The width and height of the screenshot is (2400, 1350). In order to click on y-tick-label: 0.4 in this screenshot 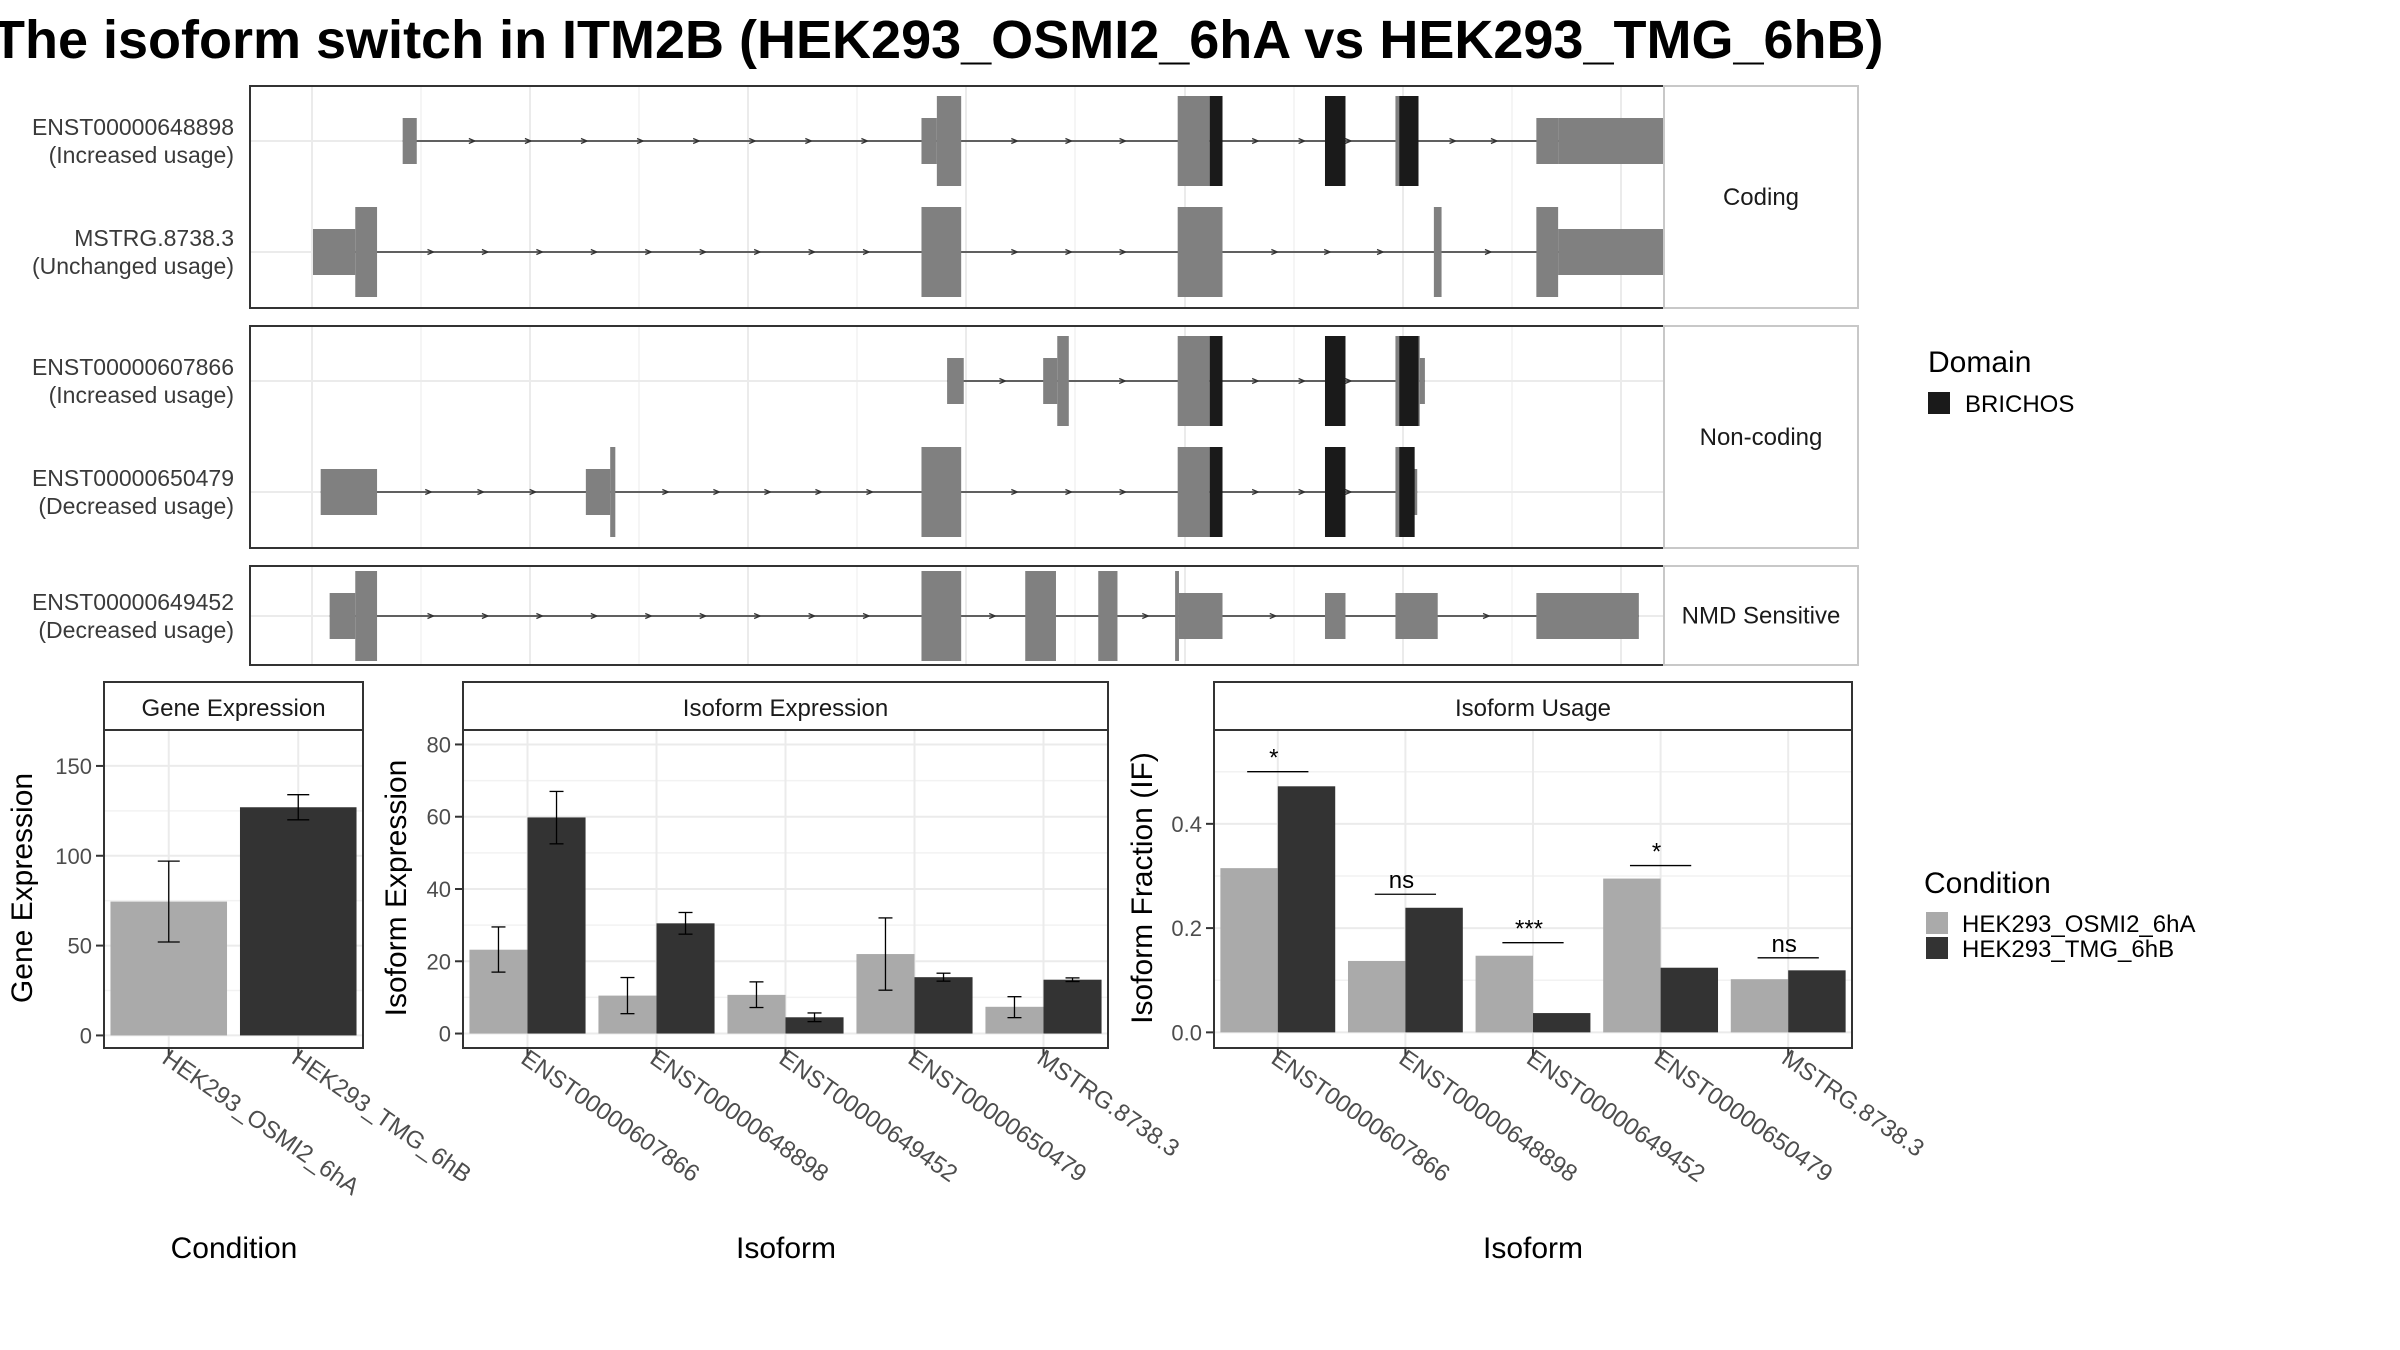, I will do `click(1186, 824)`.